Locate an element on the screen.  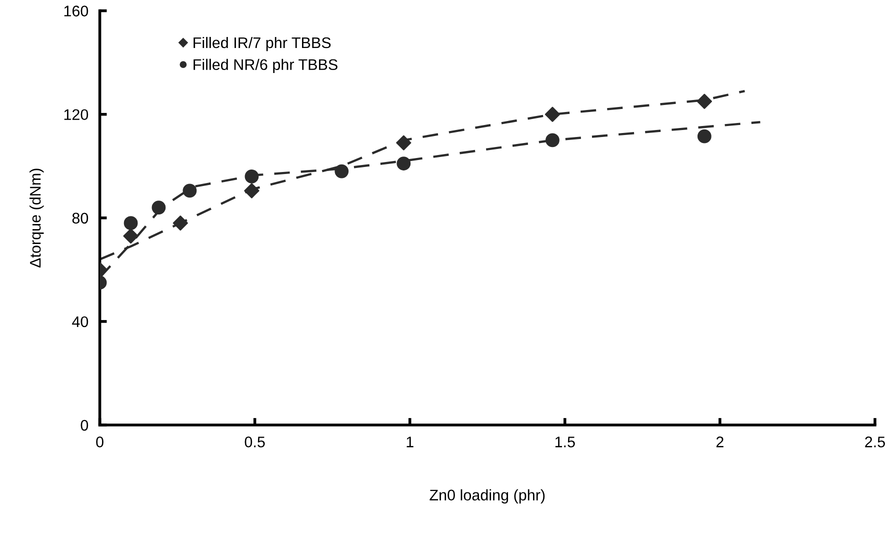
y-tick-label: 80 is located at coordinates (80, 218).